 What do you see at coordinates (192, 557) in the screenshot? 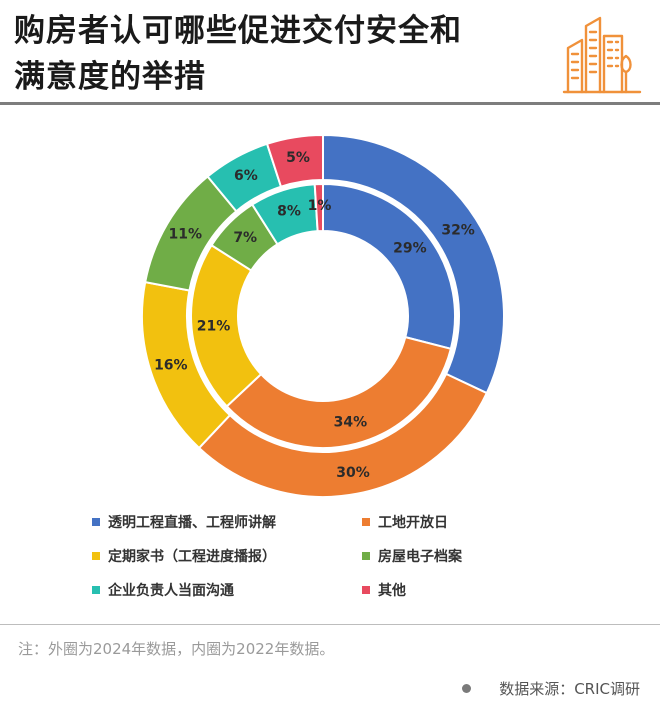
I see `legend-label: 定期家书（工程进度播报）` at bounding box center [192, 557].